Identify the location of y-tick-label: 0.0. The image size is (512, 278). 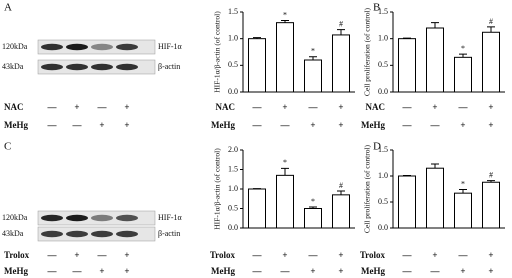
(233, 91).